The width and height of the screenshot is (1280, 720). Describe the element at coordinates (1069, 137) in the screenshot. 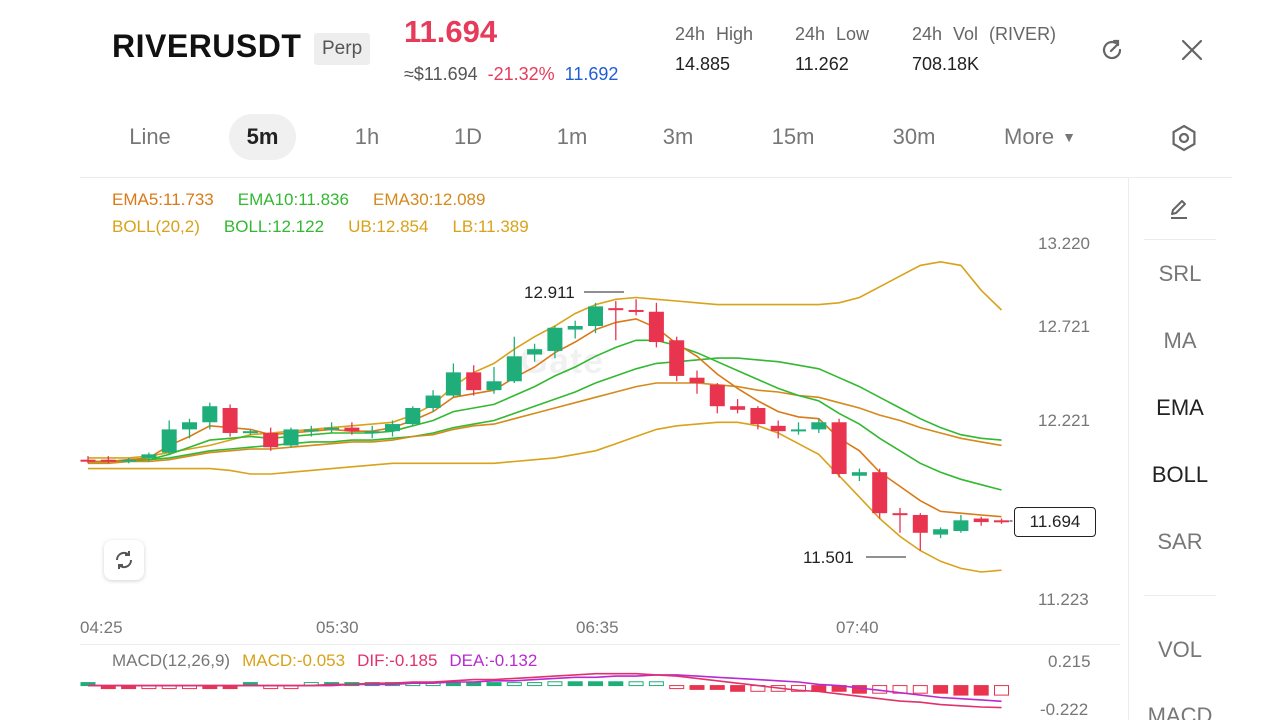

I see `caret-down-icon: ▼` at that location.